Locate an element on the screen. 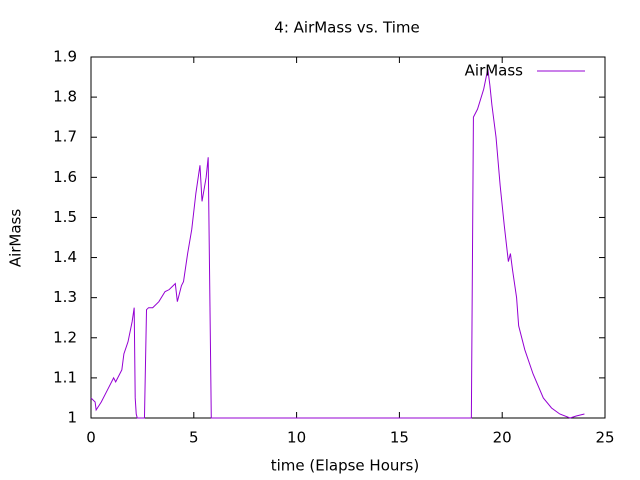  y-axis-label: AirMass is located at coordinates (16, 238).